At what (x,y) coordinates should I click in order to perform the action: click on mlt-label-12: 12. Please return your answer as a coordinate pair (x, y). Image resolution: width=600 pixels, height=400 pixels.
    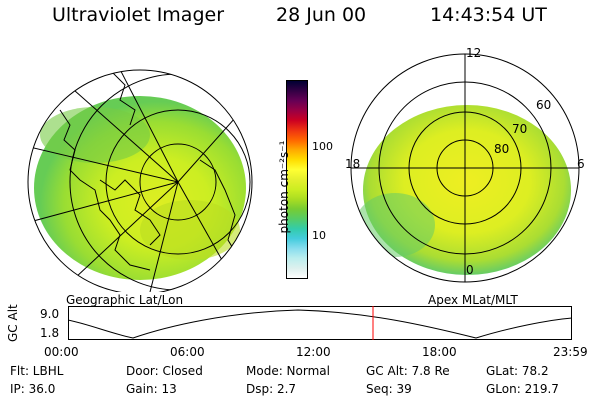
    Looking at the image, I should click on (474, 53).